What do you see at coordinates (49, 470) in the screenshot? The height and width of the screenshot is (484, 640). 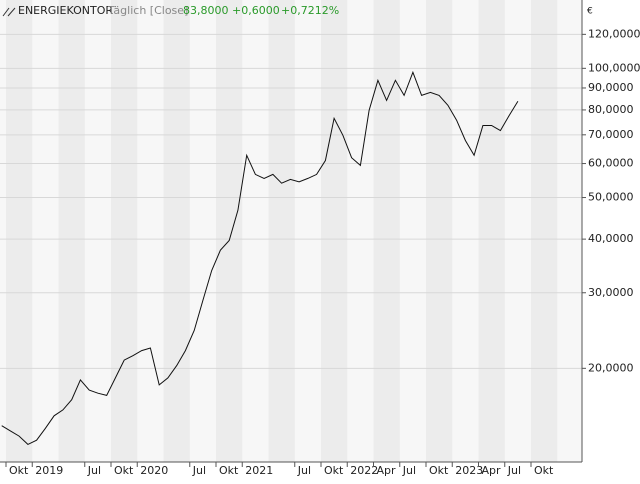 I see `x-tick-label: 2019` at bounding box center [49, 470].